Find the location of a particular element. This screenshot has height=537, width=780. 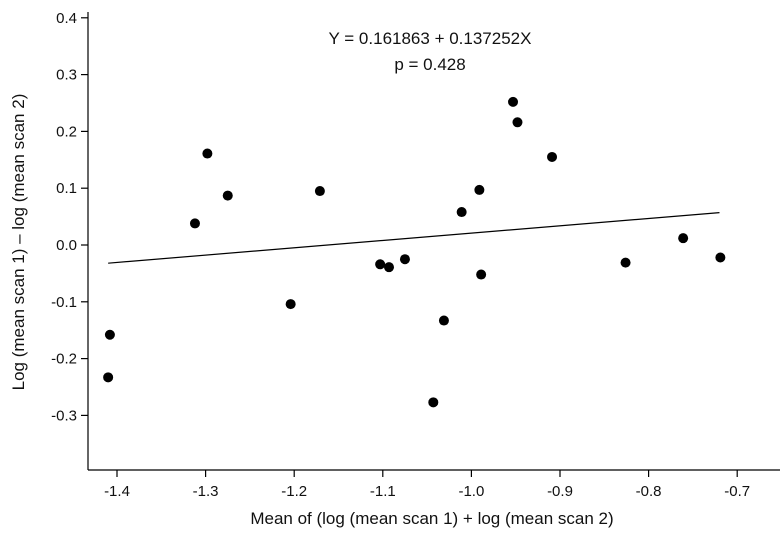

y-tick-label: 0.0 is located at coordinates (66, 245).